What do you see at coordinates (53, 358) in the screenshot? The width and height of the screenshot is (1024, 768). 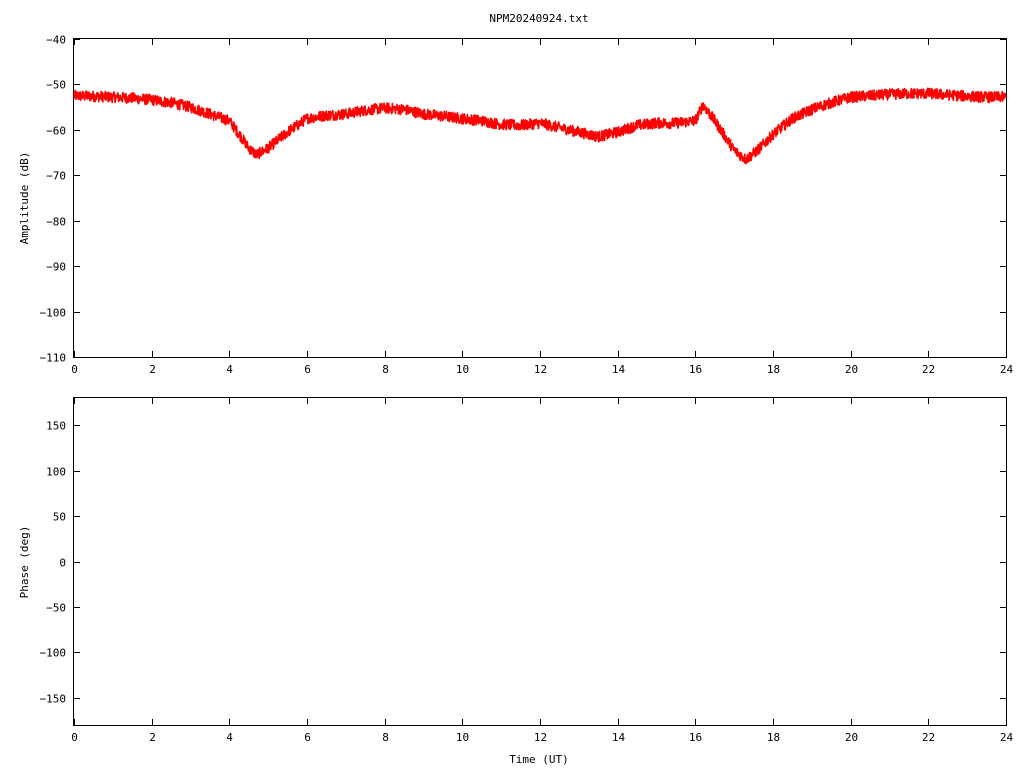 I see `y-tick-label: −110` at bounding box center [53, 358].